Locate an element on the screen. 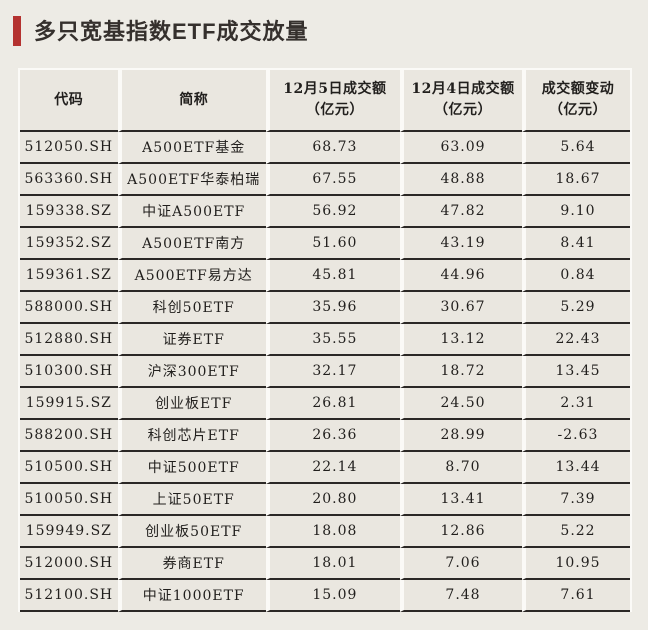 This screenshot has height=630, width=648. cell-name: 创业板50ETF is located at coordinates (191, 532).